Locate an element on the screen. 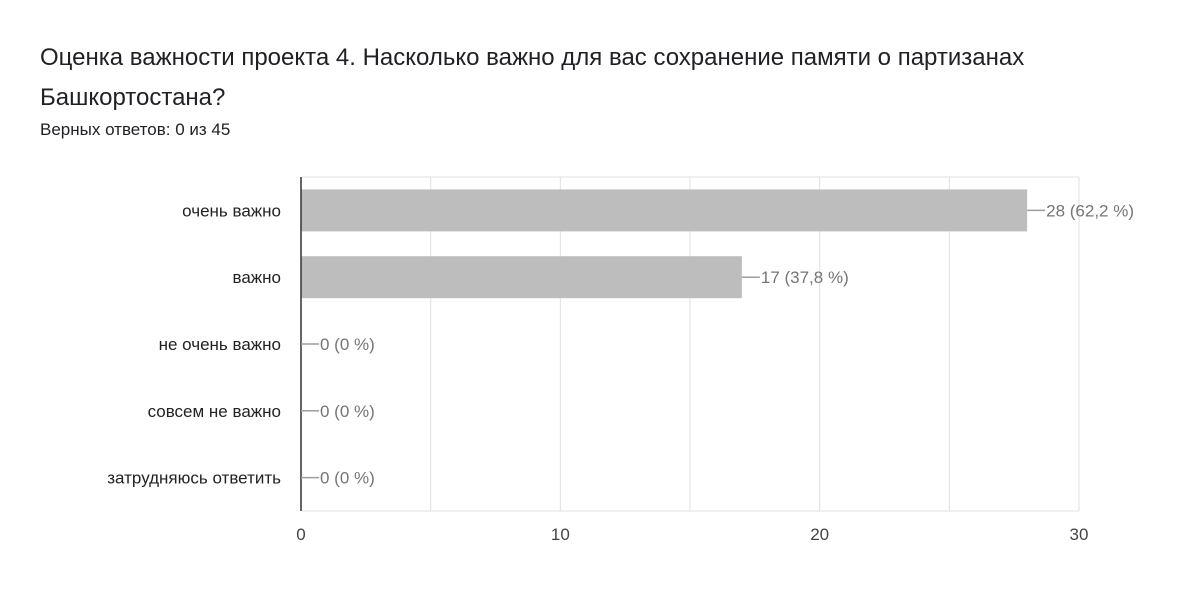 Image resolution: width=1200 pixels, height=610 pixels. category-label: затрудняюсь ответить is located at coordinates (194, 478).